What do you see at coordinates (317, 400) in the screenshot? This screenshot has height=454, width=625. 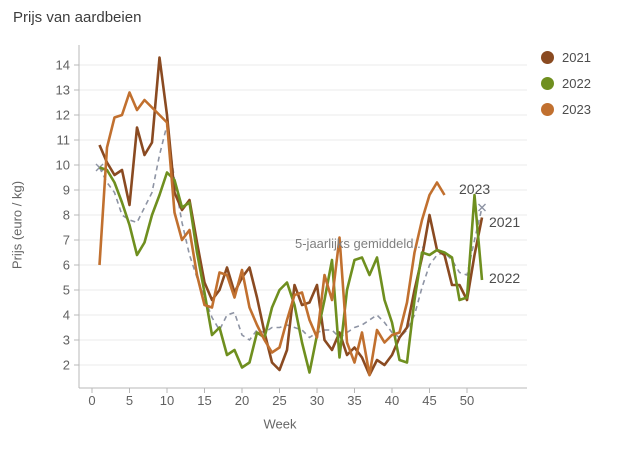 I see `x-tick-label: 30` at bounding box center [317, 400].